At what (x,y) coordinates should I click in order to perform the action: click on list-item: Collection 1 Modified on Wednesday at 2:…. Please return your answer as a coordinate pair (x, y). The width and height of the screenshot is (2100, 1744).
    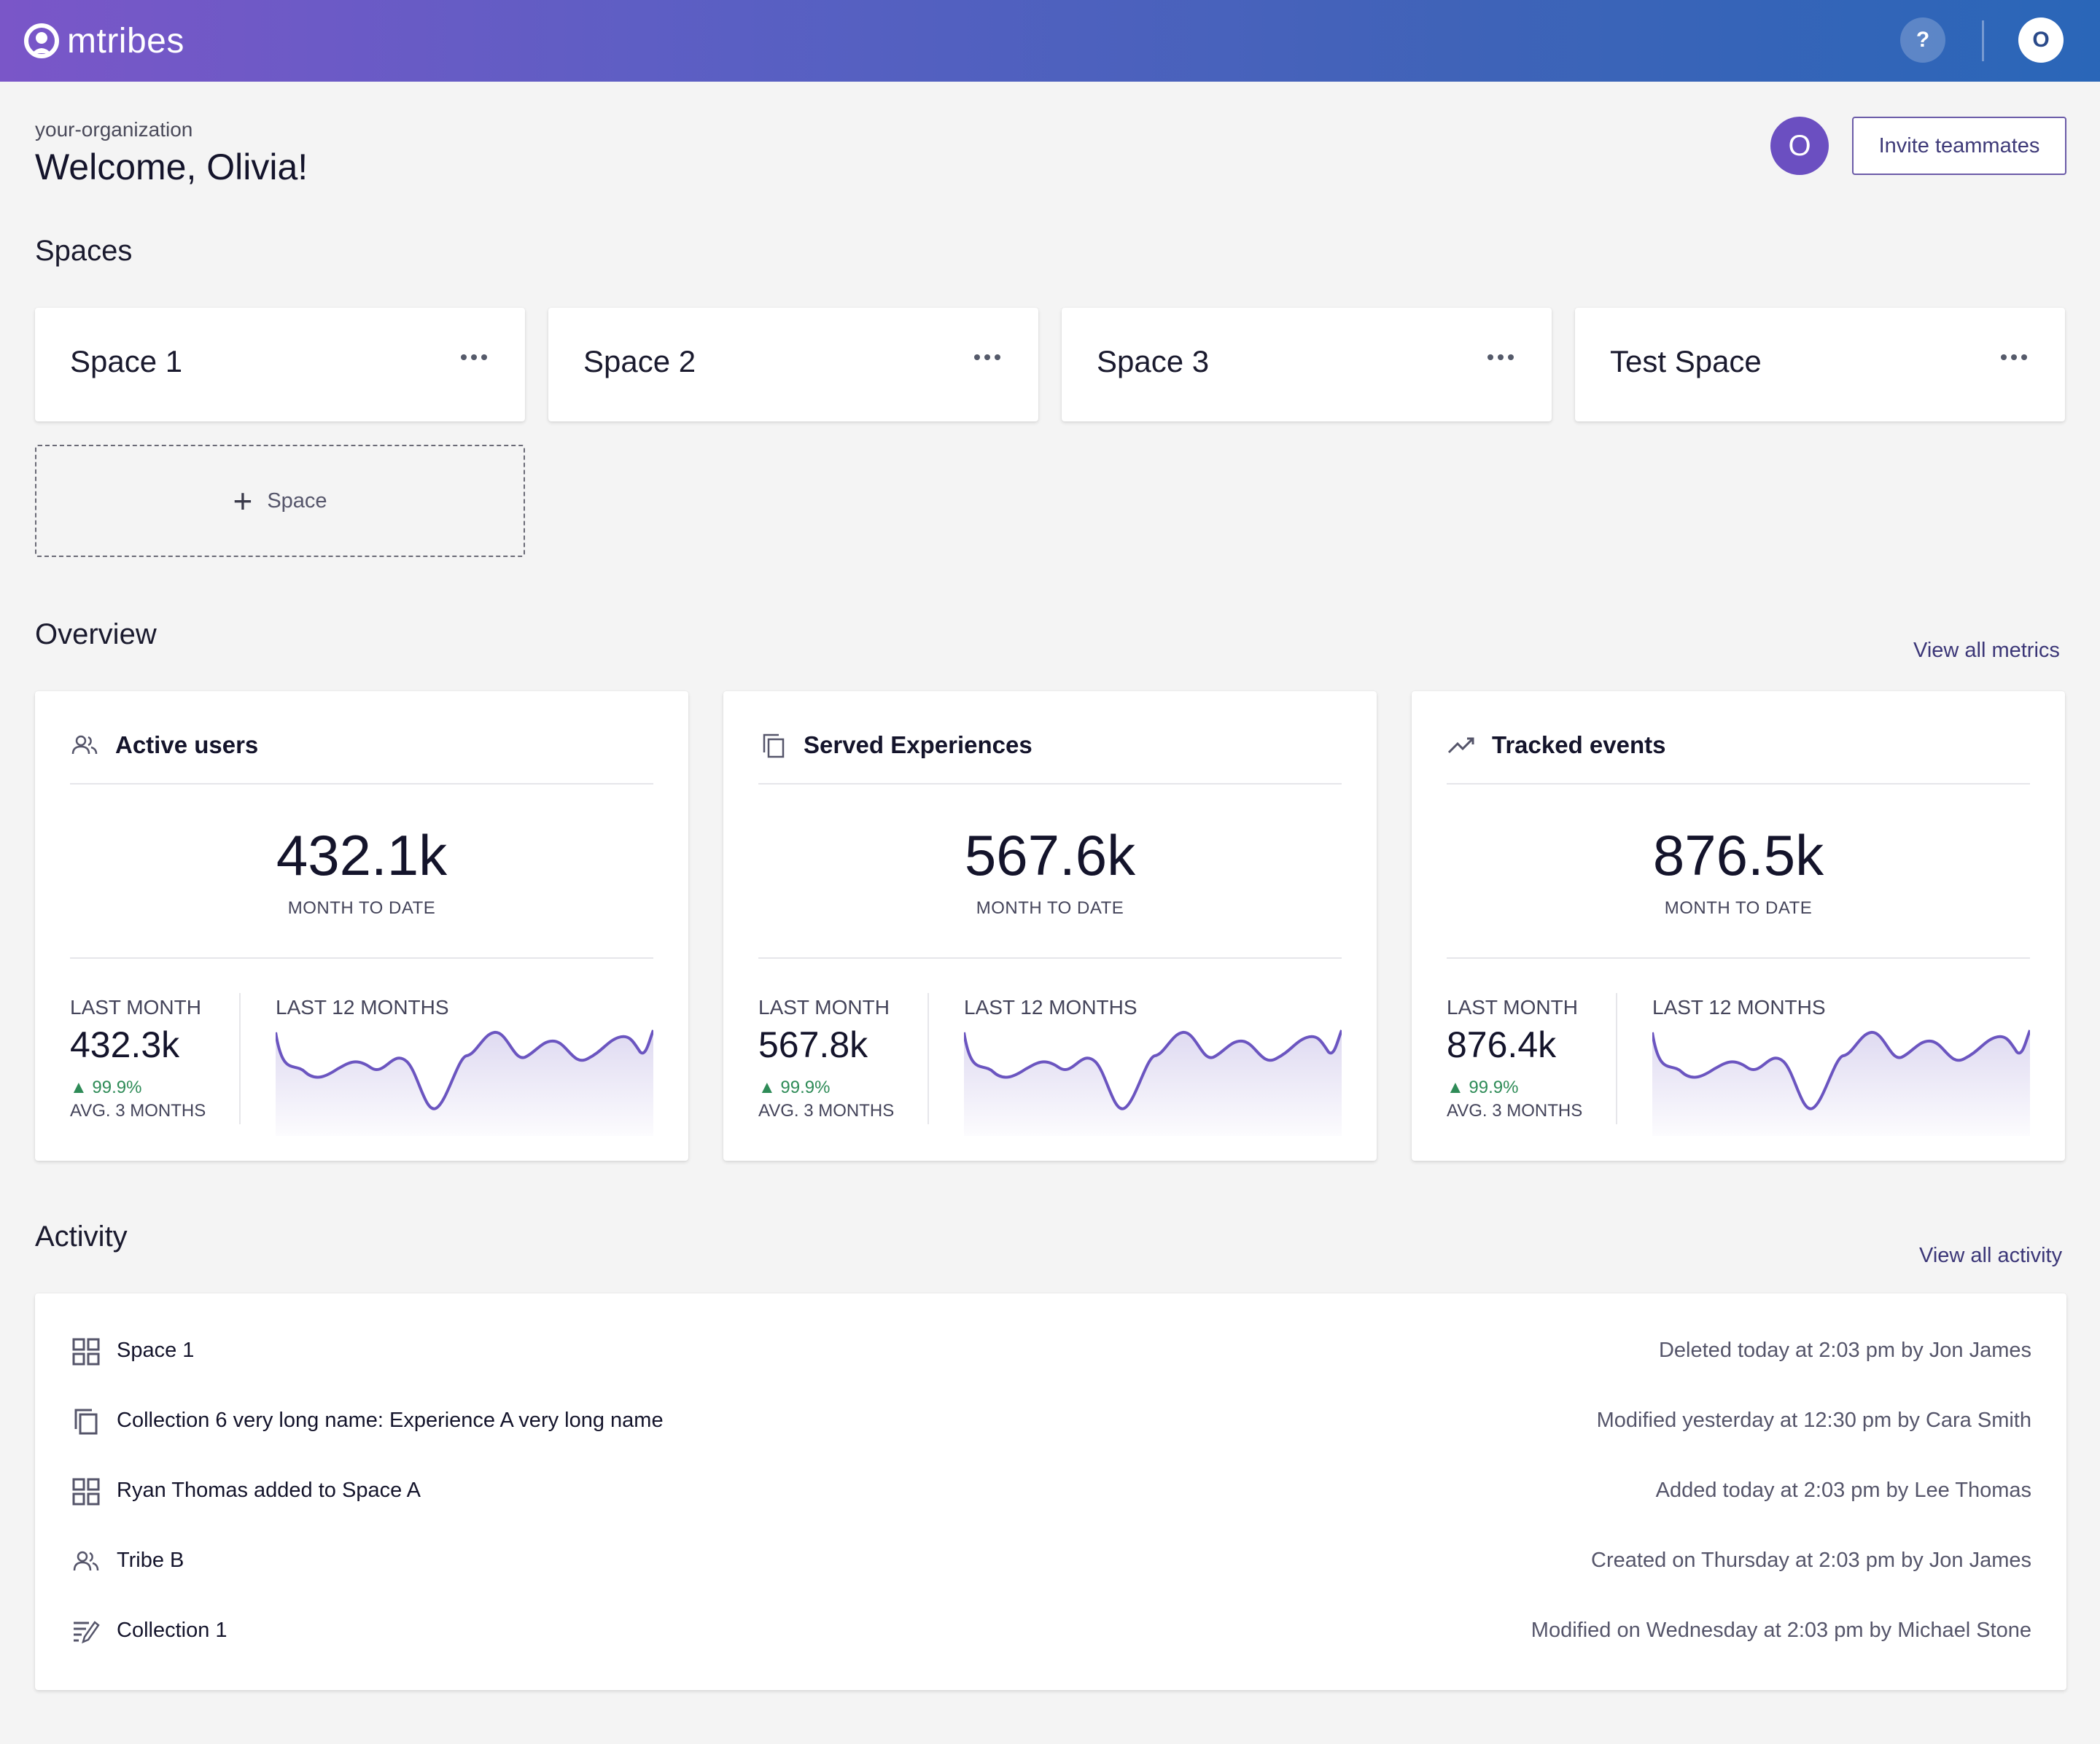
    Looking at the image, I should click on (1050, 1632).